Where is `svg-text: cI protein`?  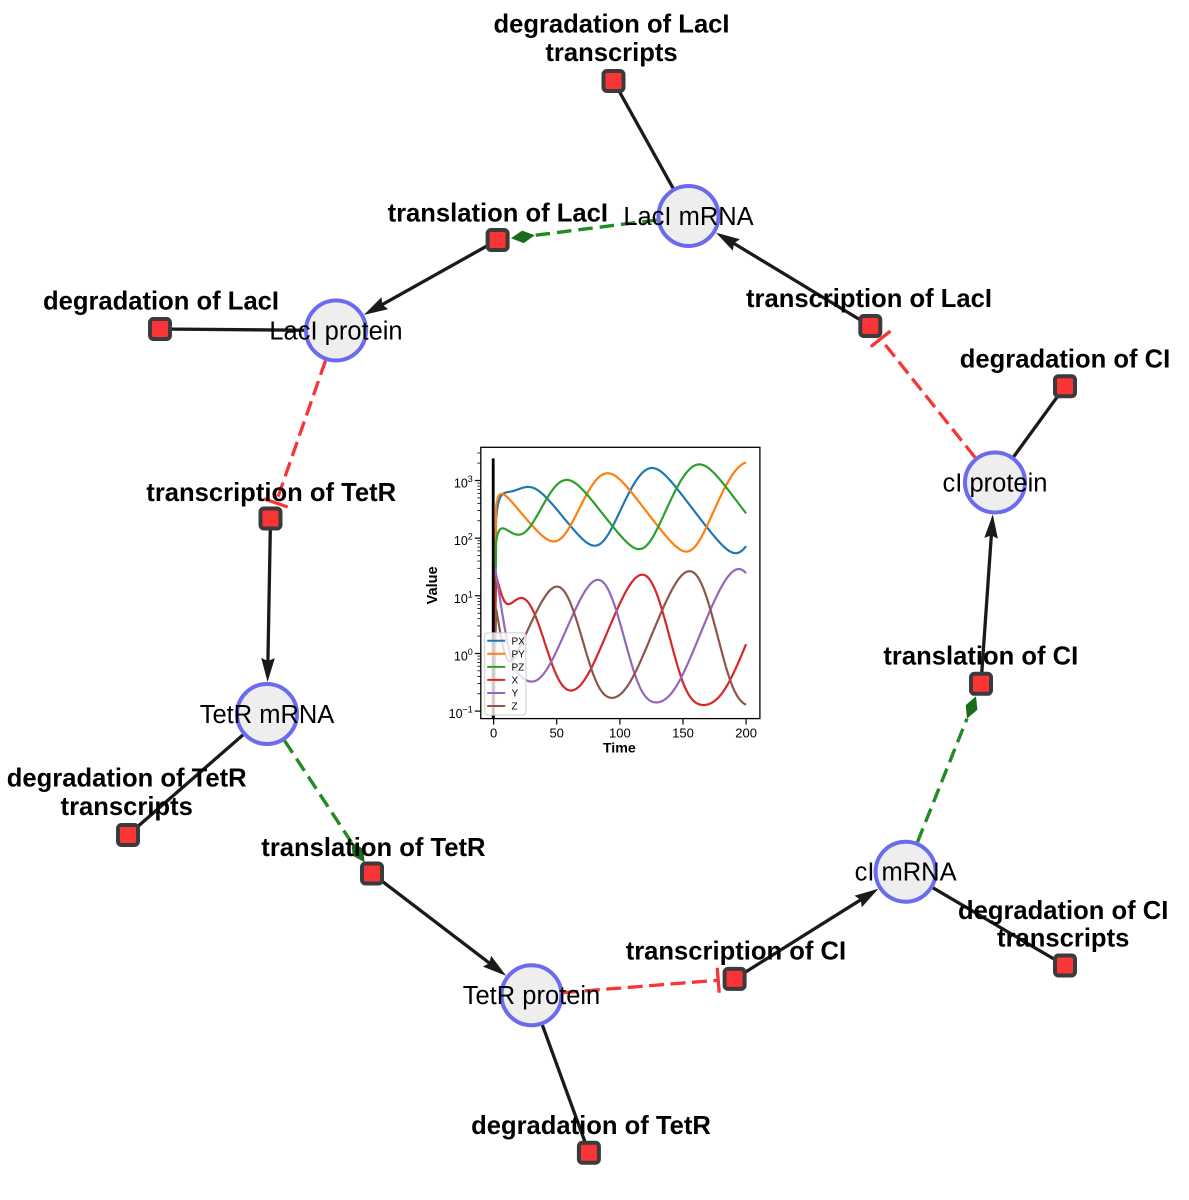
svg-text: cI protein is located at coordinates (995, 484).